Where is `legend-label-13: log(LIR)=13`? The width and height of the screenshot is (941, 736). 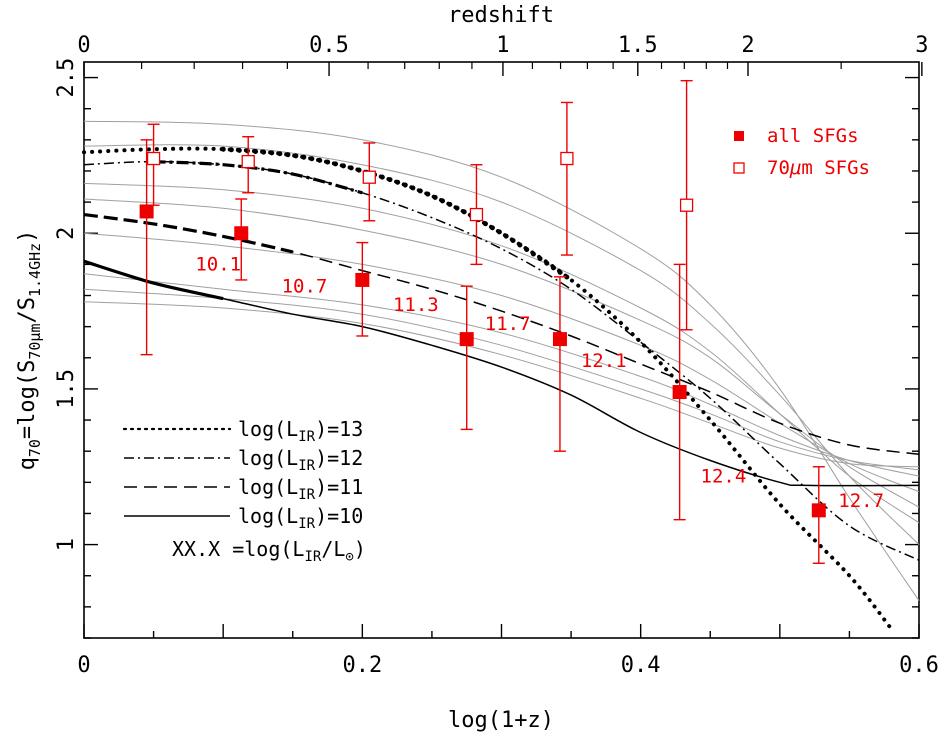 legend-label-13: log(LIR)=13 is located at coordinates (300, 431).